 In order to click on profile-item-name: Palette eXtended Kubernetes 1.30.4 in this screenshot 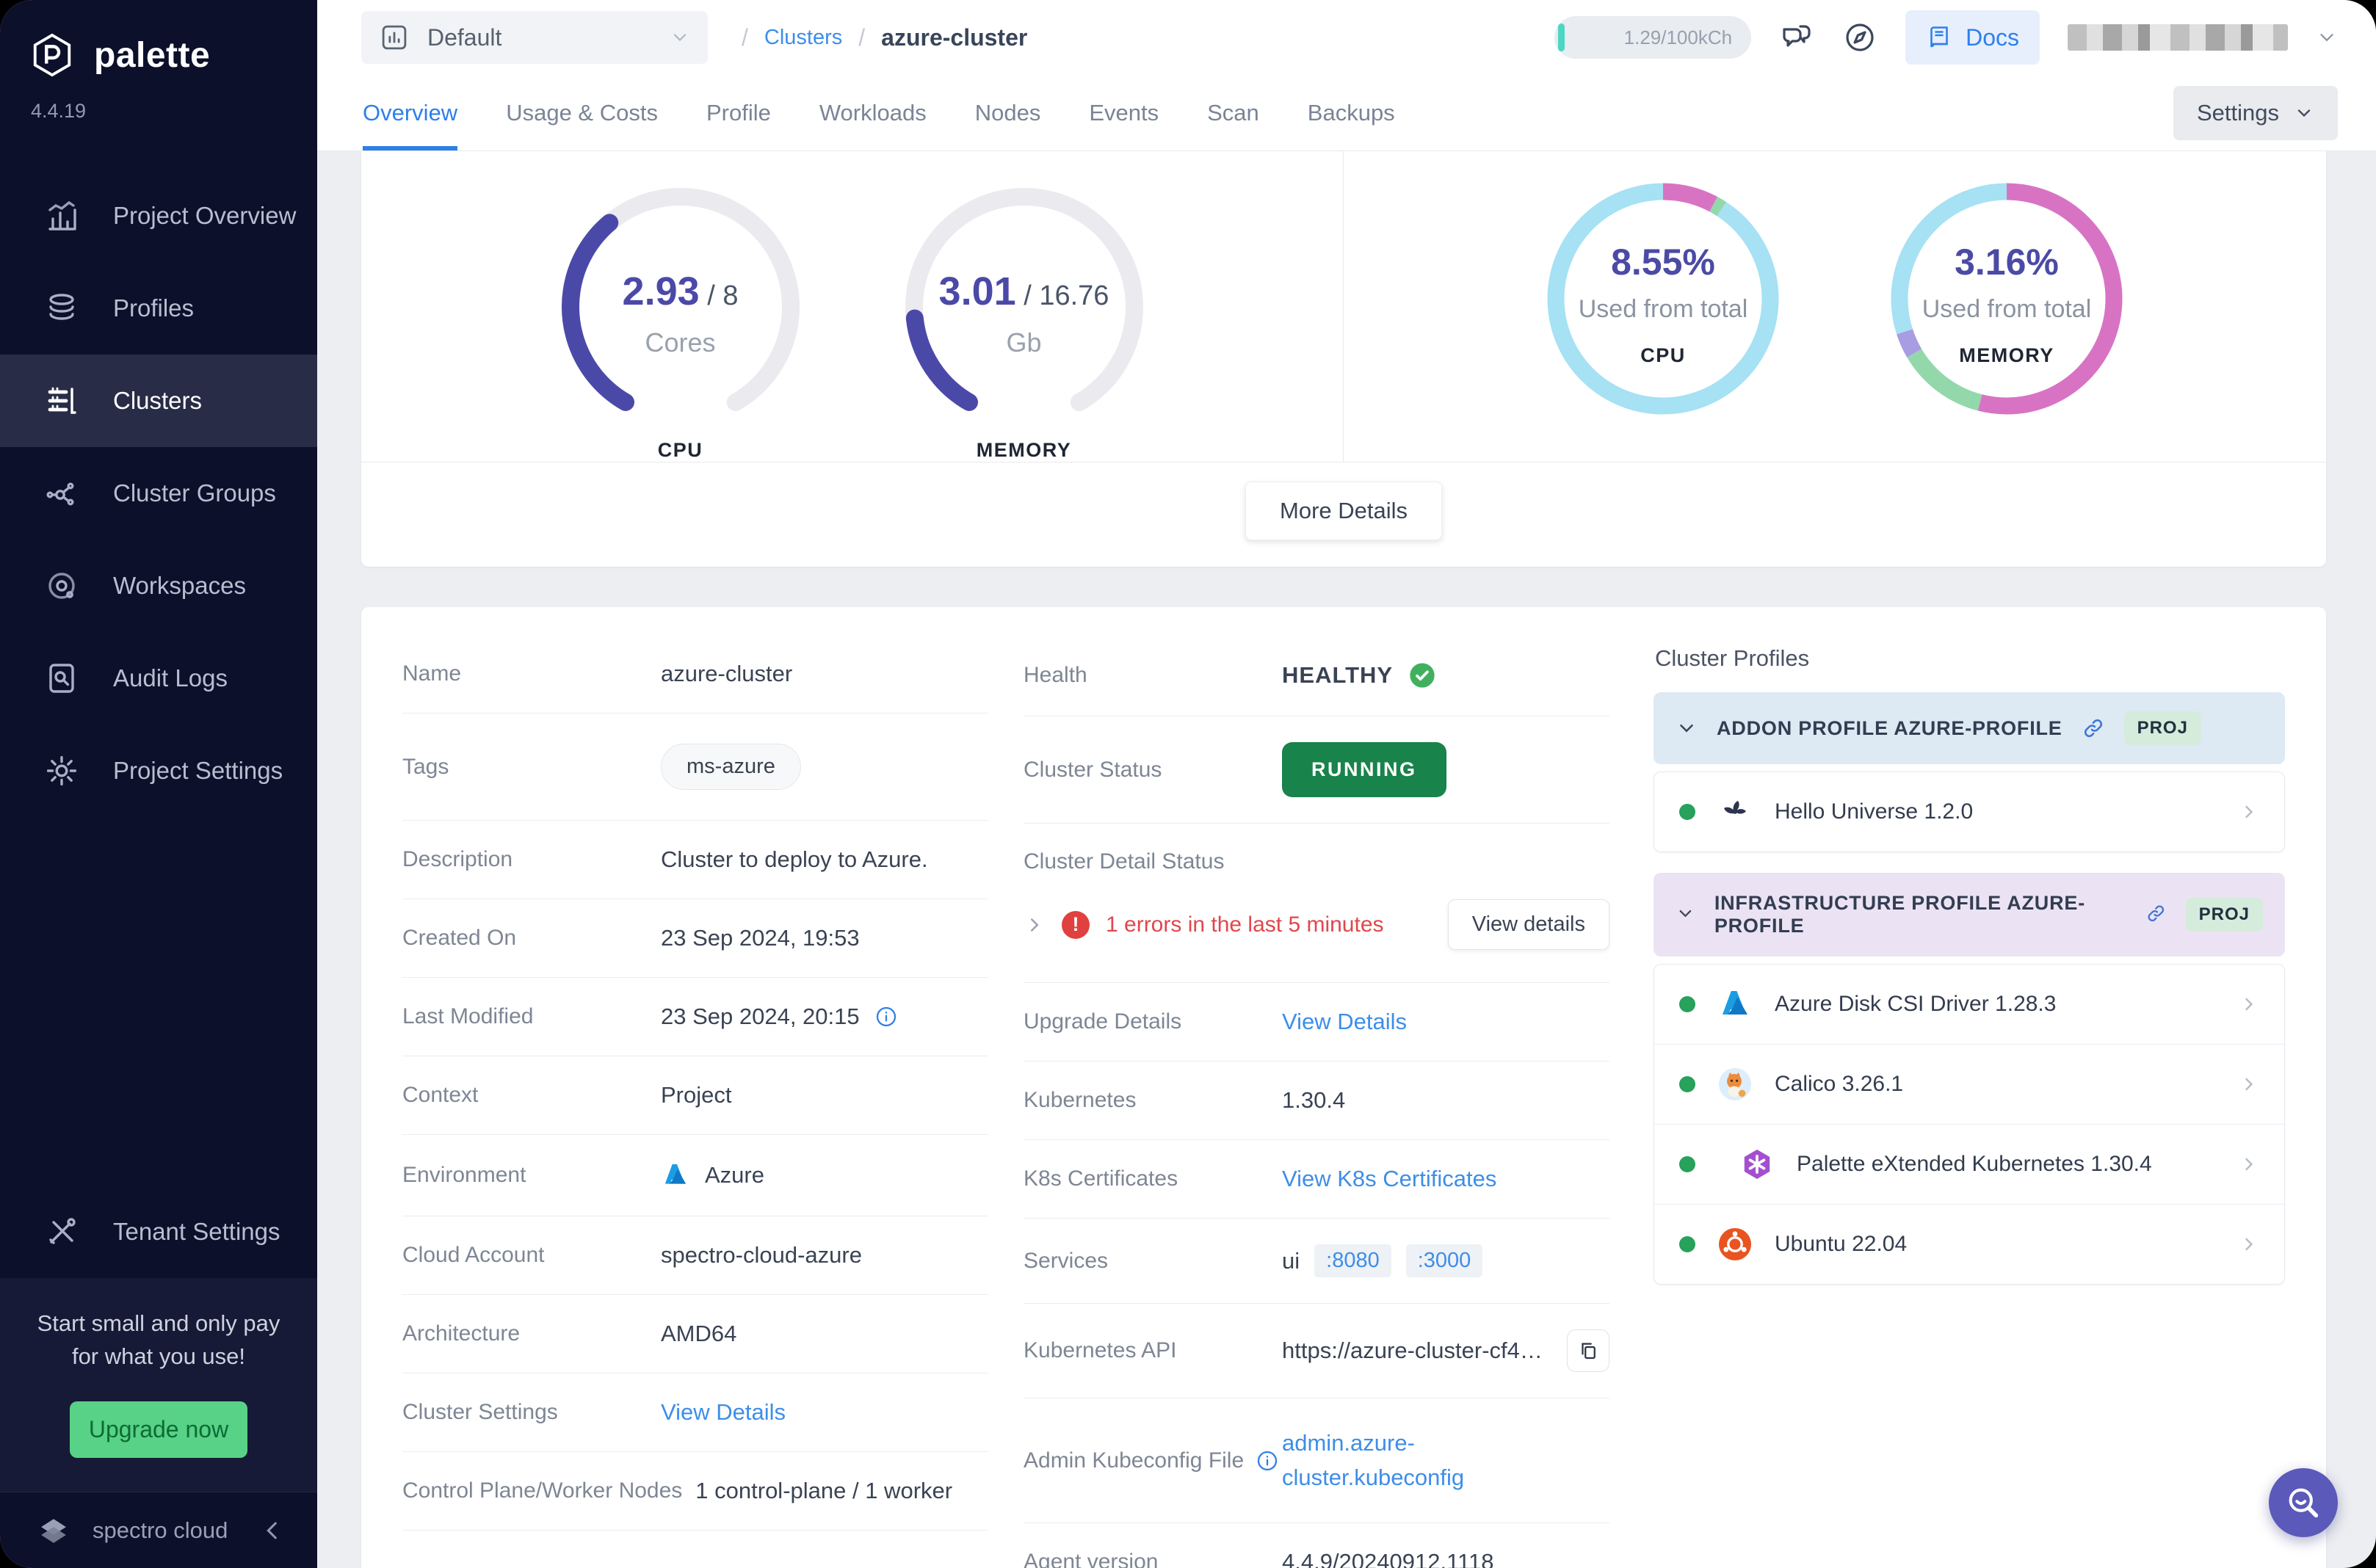, I will do `click(1975, 1164)`.